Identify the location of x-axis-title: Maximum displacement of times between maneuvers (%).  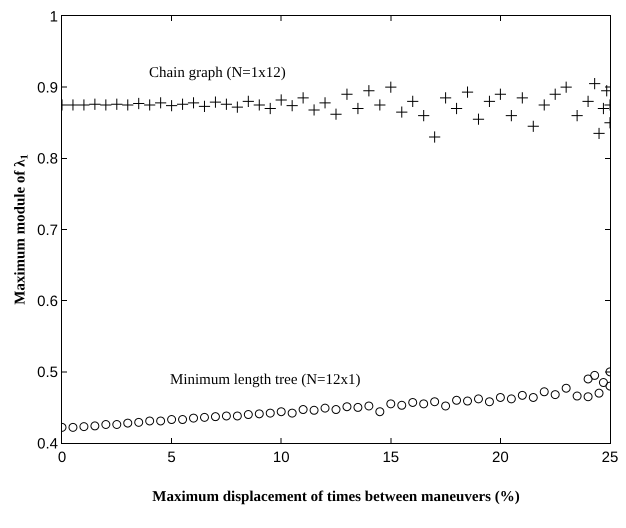
(336, 497).